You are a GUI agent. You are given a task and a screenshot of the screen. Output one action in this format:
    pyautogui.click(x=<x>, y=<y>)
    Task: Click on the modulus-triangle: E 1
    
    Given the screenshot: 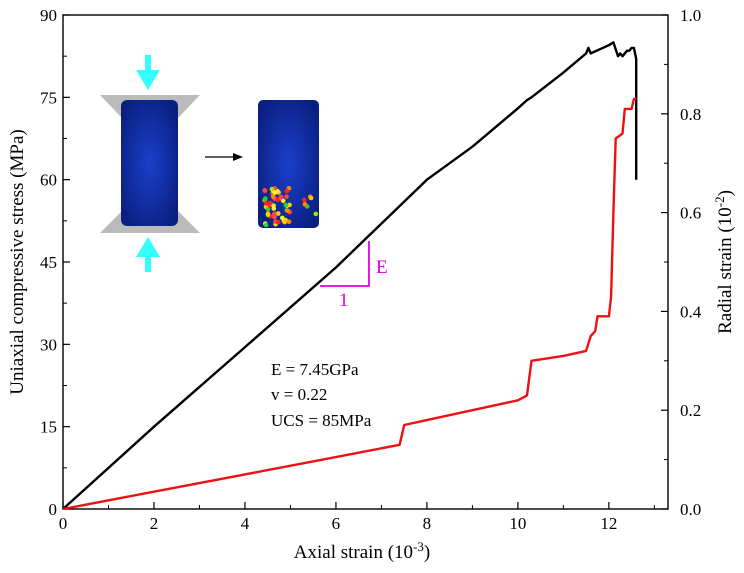 What is the action you would take?
    pyautogui.click(x=354, y=276)
    